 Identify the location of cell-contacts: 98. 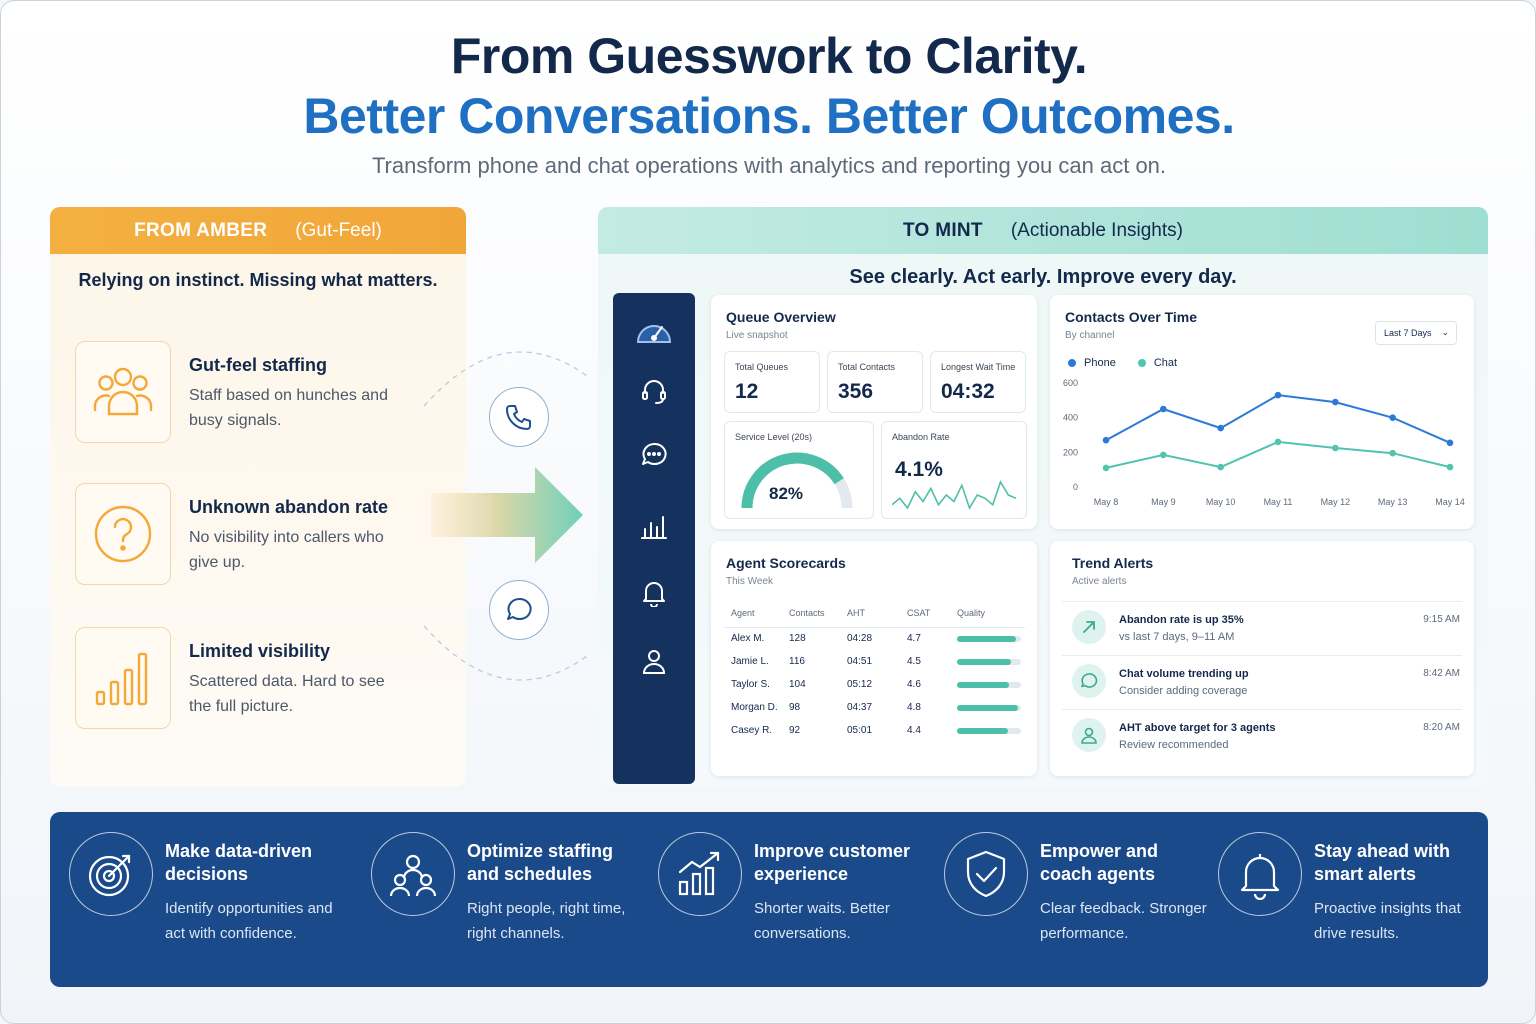
(795, 707).